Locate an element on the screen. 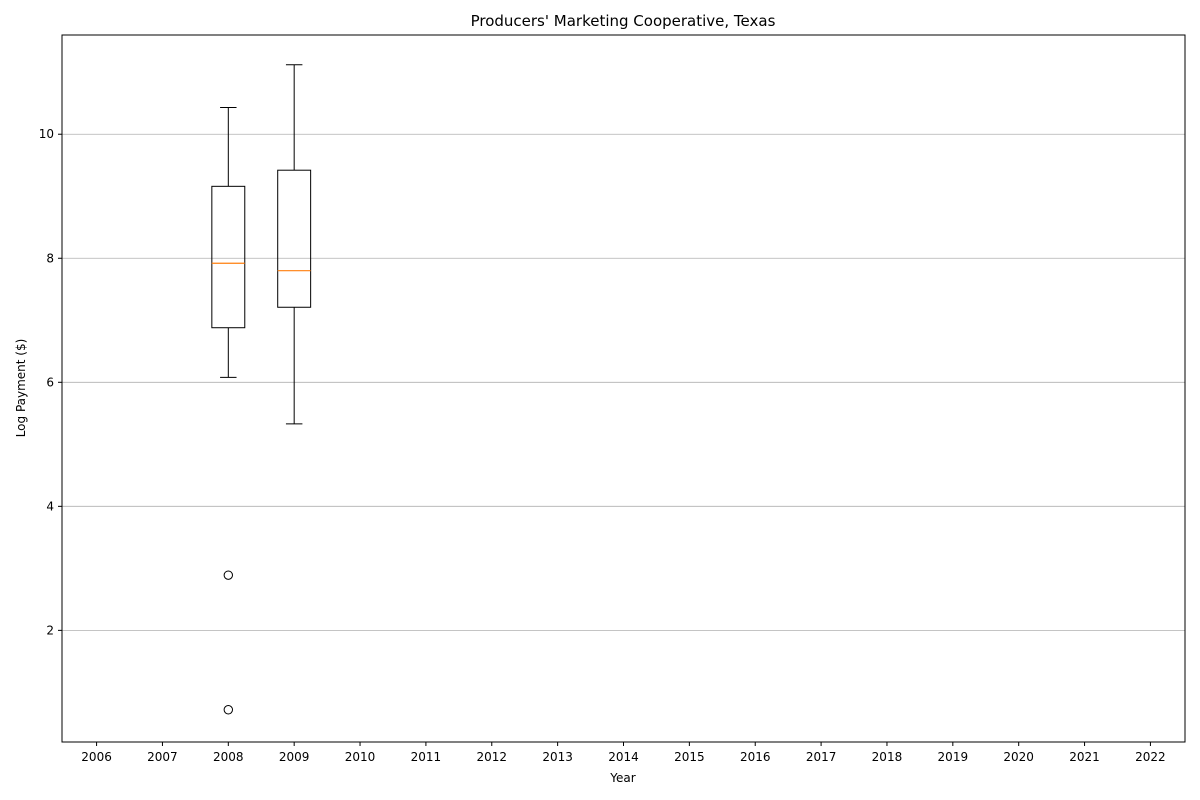  y-axis-label: Log Payment ($) is located at coordinates (21, 388).